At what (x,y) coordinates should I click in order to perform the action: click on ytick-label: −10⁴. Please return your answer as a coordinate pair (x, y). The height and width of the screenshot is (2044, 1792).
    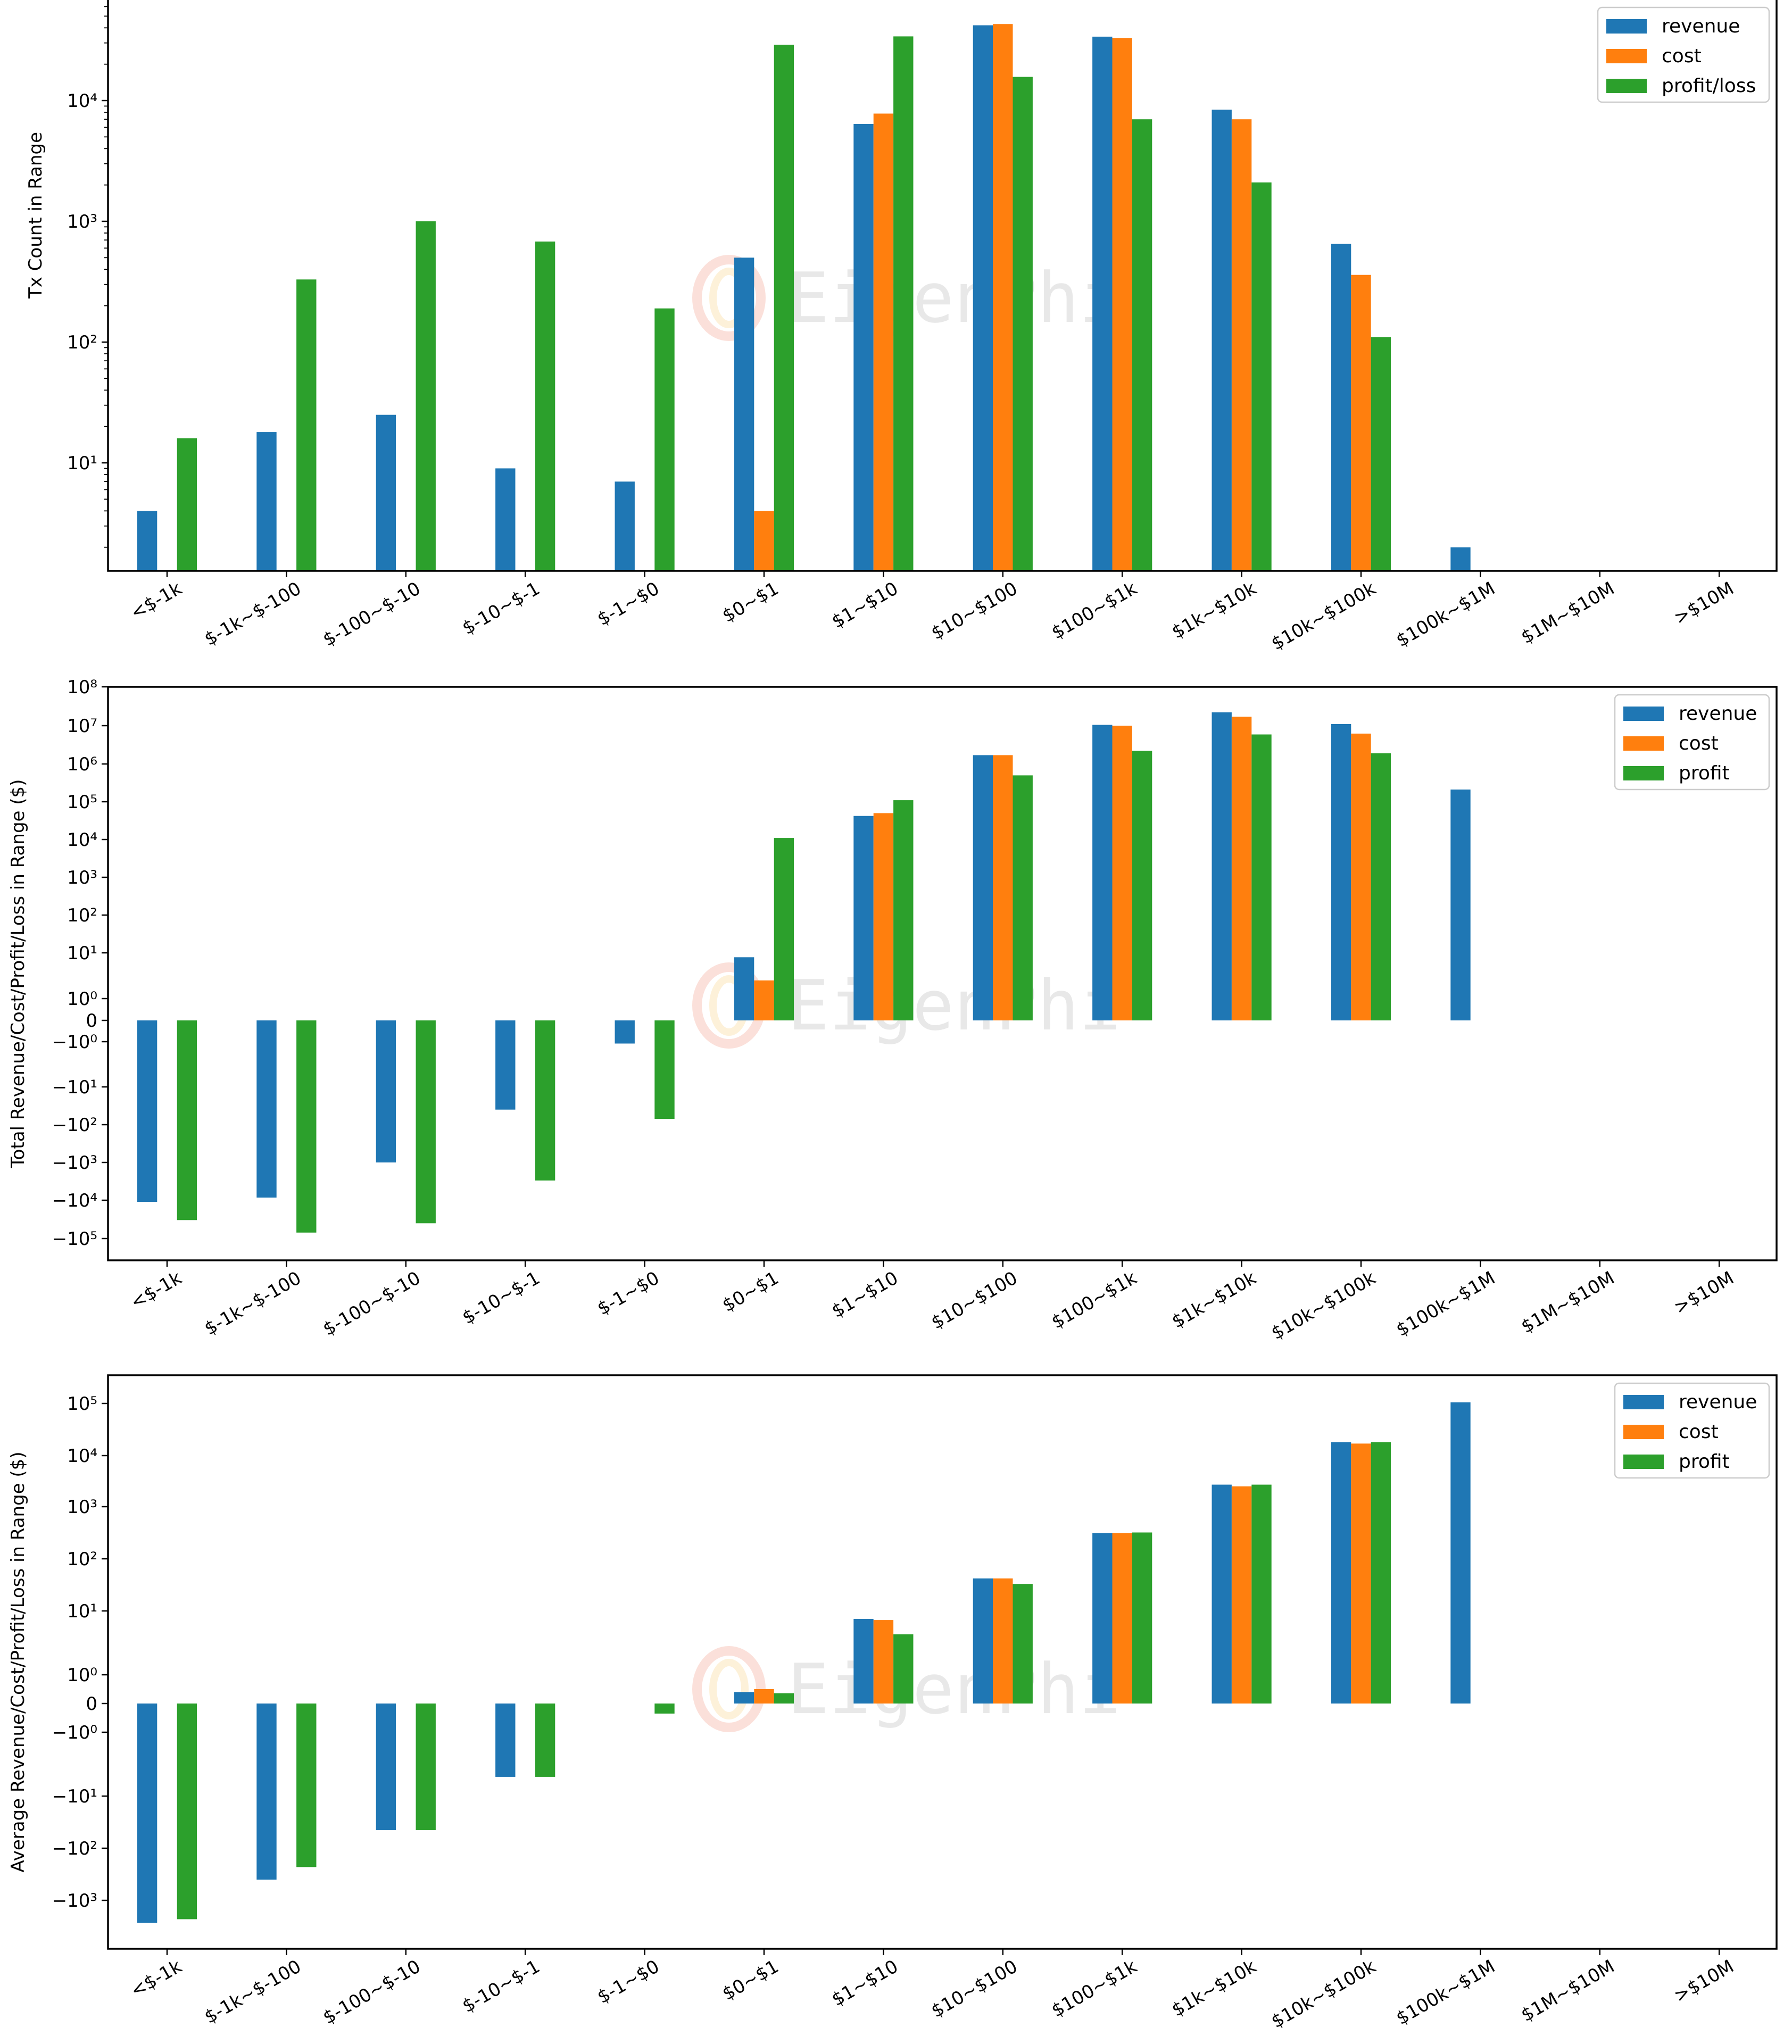
    Looking at the image, I should click on (75, 1200).